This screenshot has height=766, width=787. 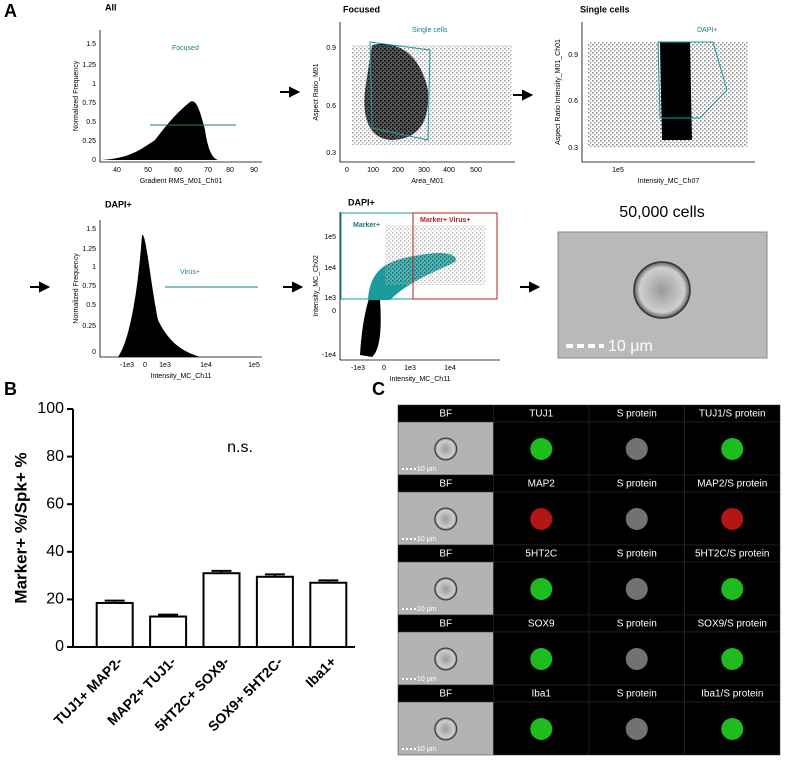 What do you see at coordinates (410, 368) in the screenshot?
I see `x-tick-label: 1e3` at bounding box center [410, 368].